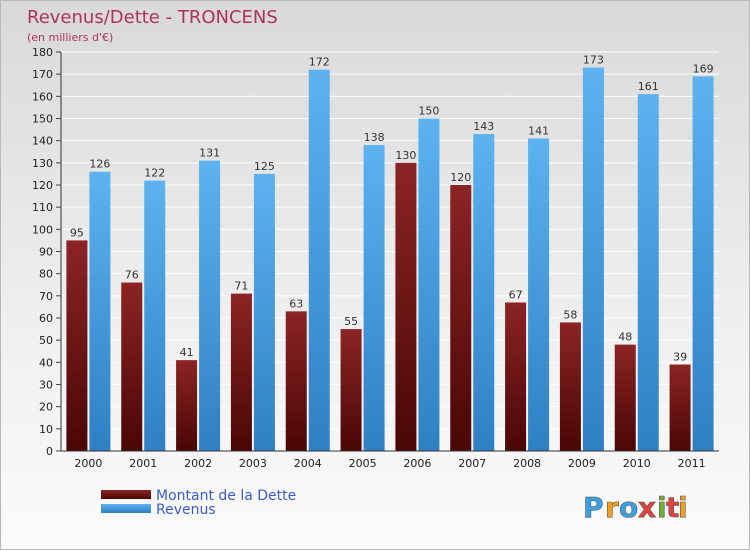  Describe the element at coordinates (42, 96) in the screenshot. I see `y-tick-label: 160` at that location.